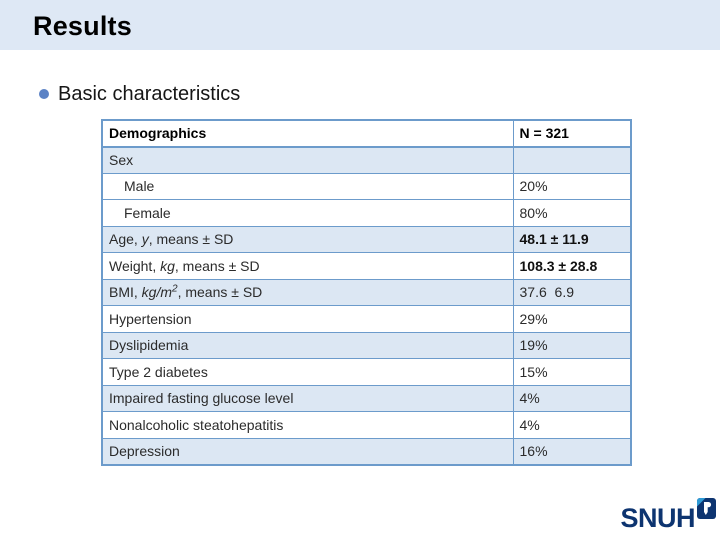 The width and height of the screenshot is (720, 540). I want to click on row-value, so click(572, 160).